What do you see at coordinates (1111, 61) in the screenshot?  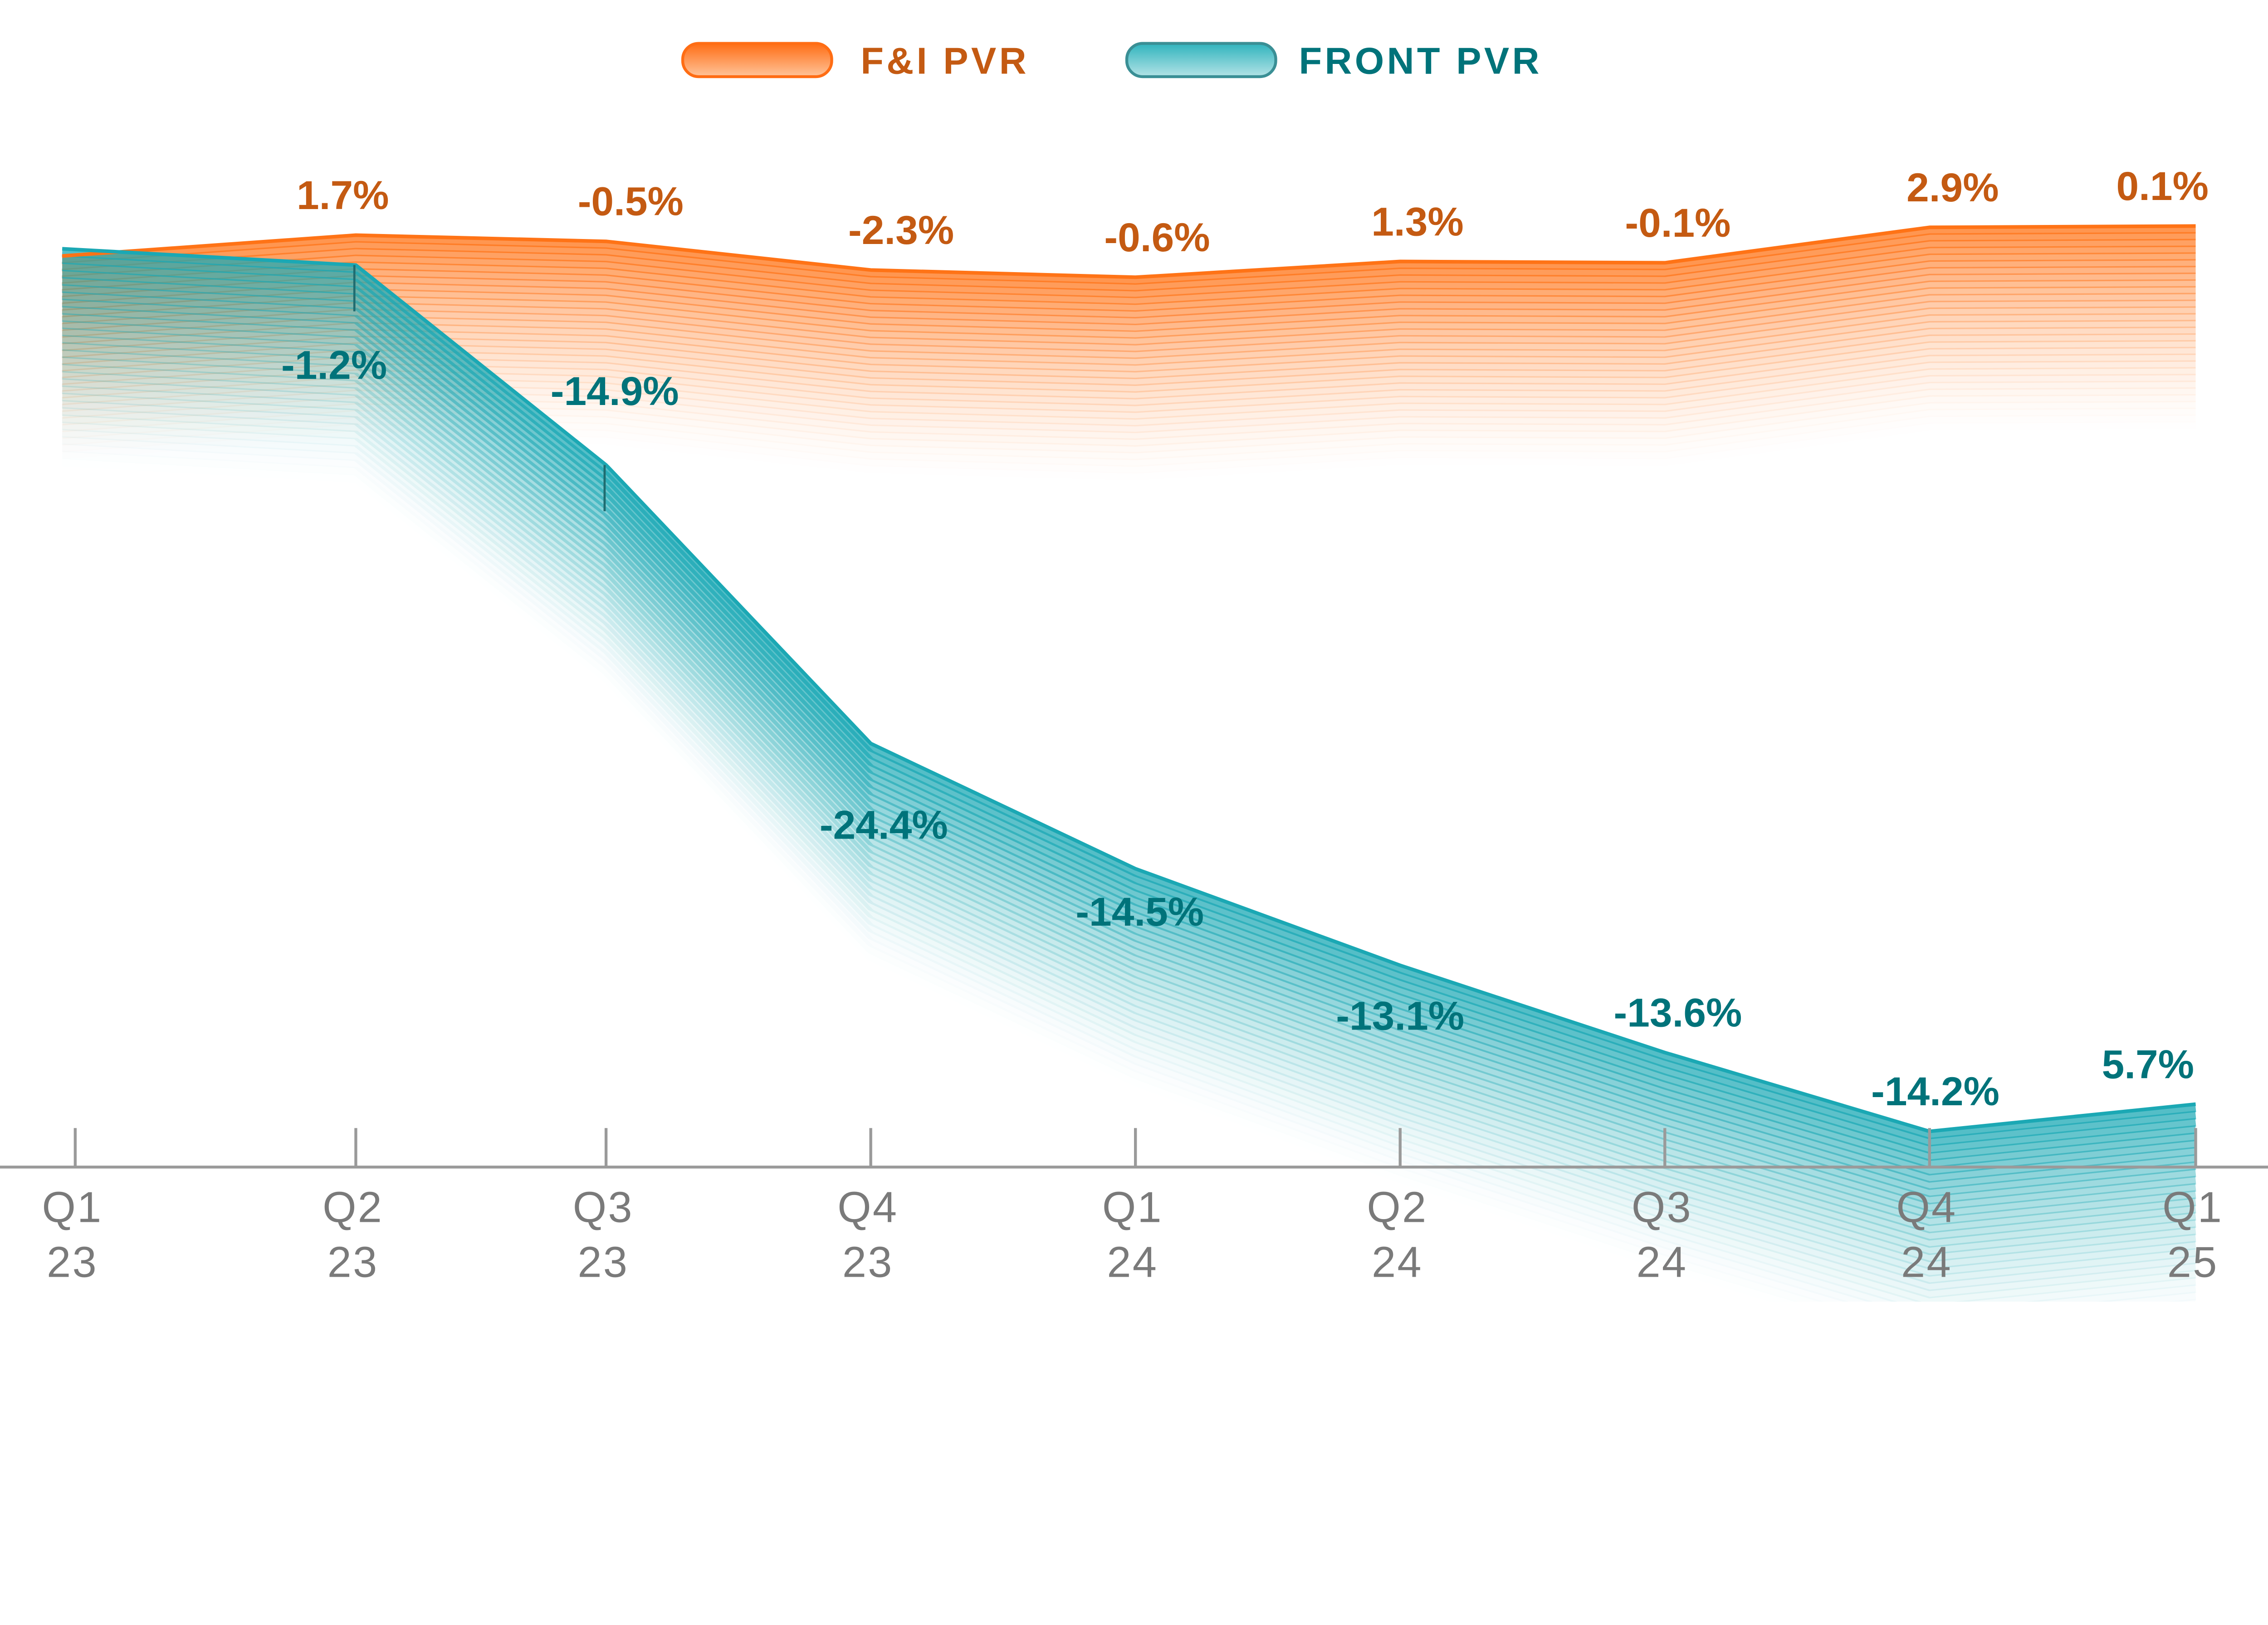 I see `legend: F&I PVR FRONT PVR` at bounding box center [1111, 61].